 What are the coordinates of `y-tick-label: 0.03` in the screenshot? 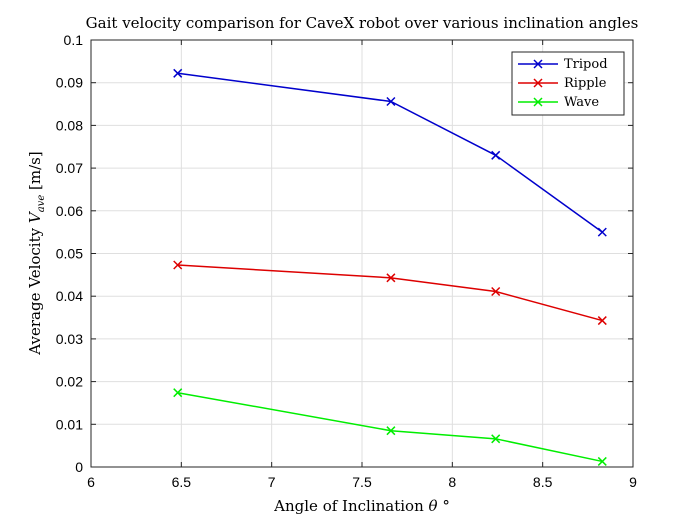 It's located at (69, 339).